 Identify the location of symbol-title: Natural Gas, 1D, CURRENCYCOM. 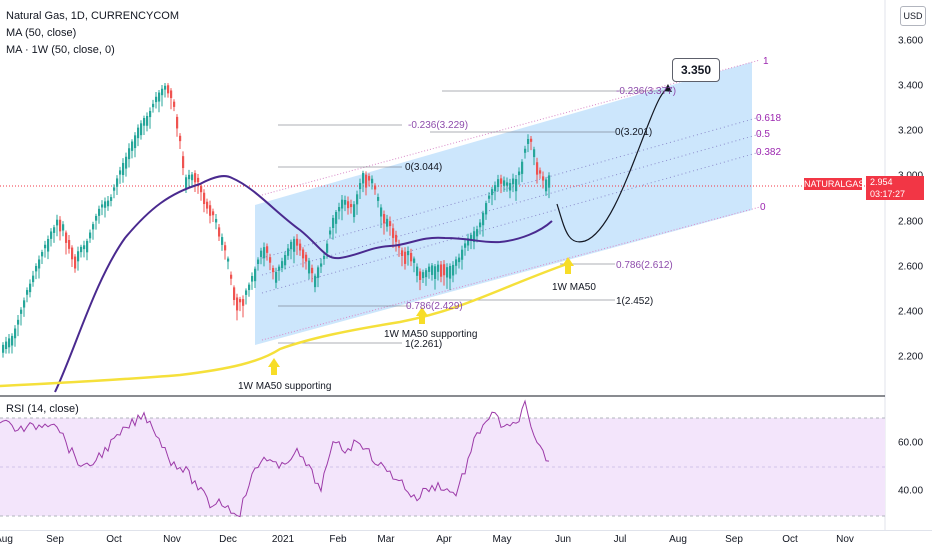
(92, 16).